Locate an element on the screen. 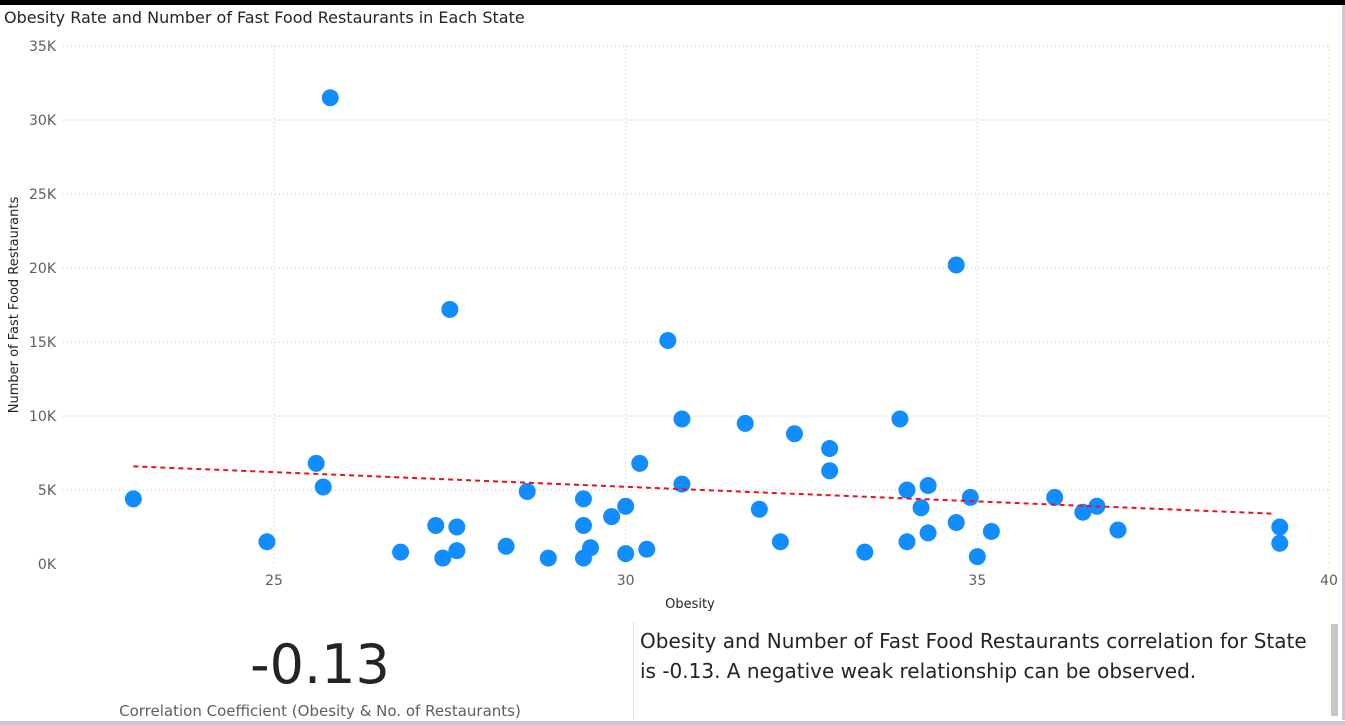 Image resolution: width=1345 pixels, height=725 pixels. y-tick-label: 30K is located at coordinates (43, 121).